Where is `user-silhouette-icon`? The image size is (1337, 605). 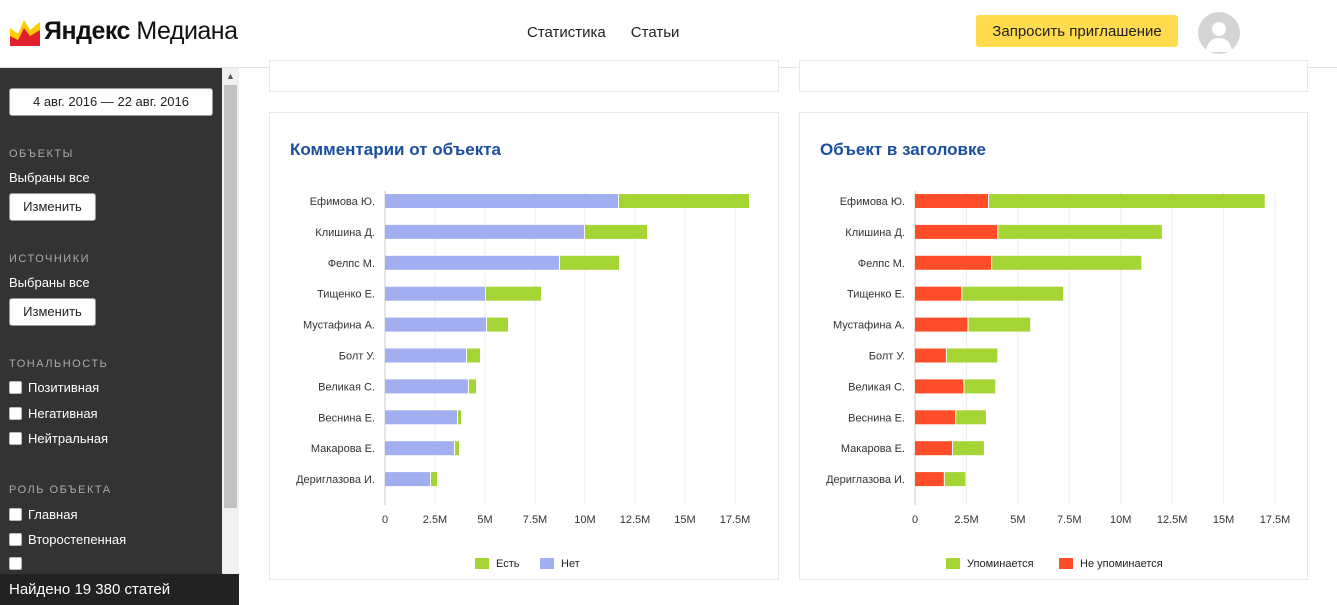 user-silhouette-icon is located at coordinates (1219, 37).